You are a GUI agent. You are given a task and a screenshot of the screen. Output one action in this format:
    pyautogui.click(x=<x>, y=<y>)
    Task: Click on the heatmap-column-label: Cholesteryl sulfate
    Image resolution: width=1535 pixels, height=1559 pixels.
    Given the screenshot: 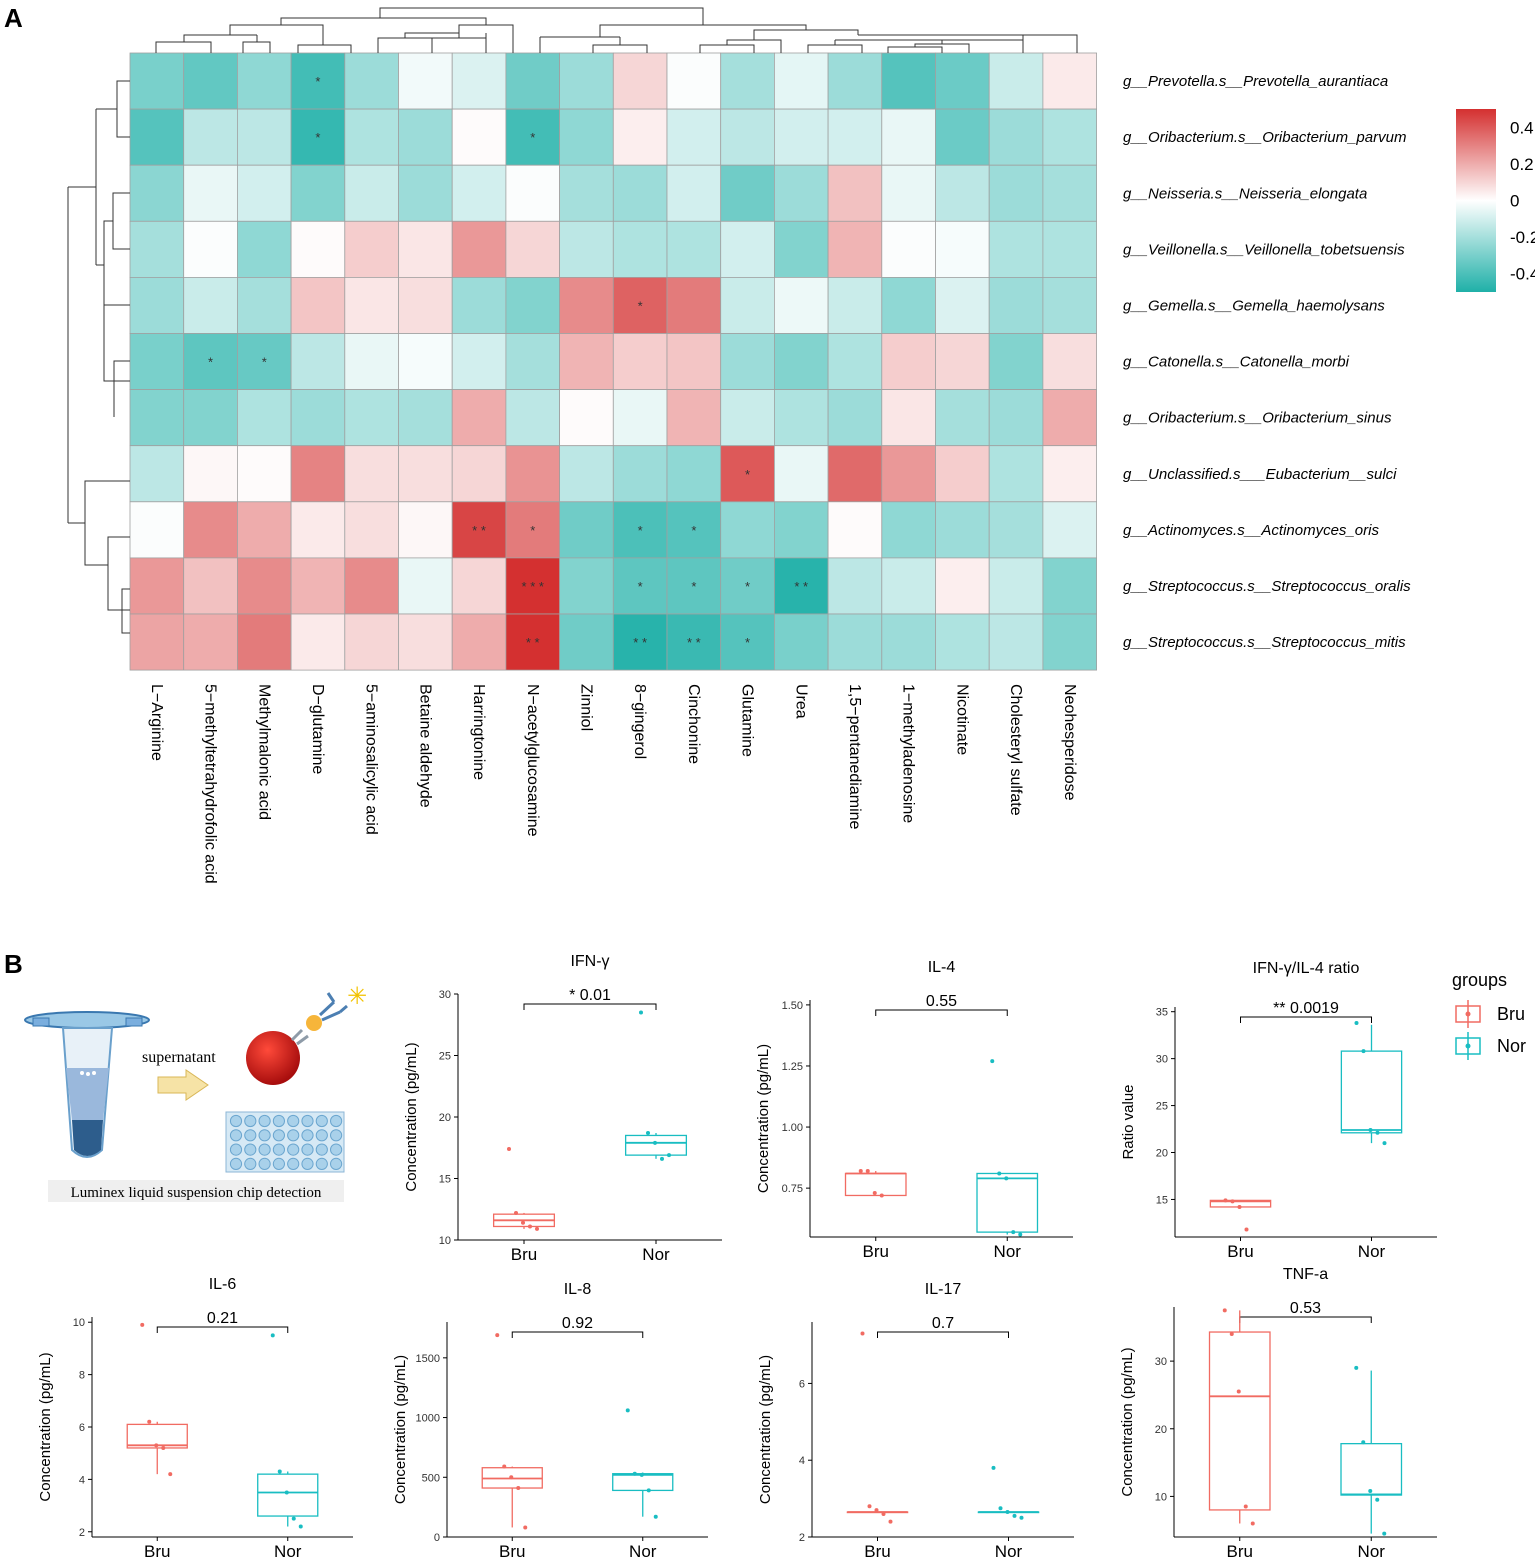 What is the action you would take?
    pyautogui.click(x=1015, y=750)
    